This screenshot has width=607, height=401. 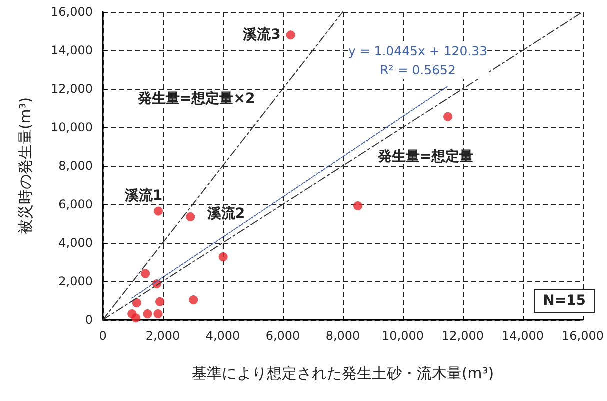 What do you see at coordinates (75, 205) in the screenshot?
I see `y-tick-label: 6,000` at bounding box center [75, 205].